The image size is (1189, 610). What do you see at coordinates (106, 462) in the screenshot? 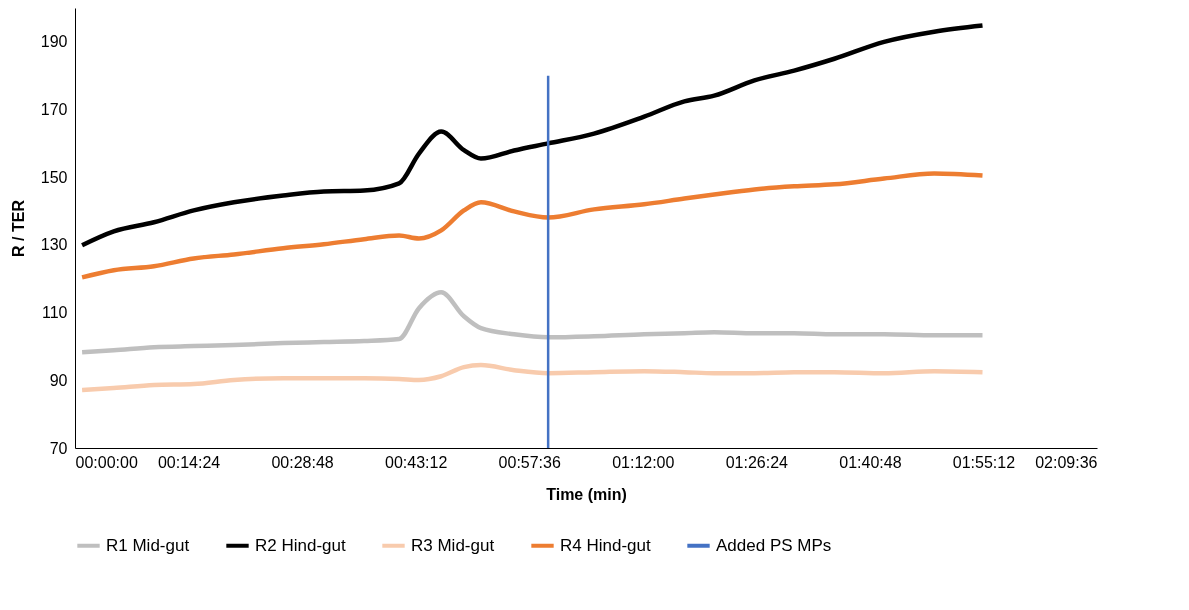
I see `x-tick-label: 00:00:00` at bounding box center [106, 462].